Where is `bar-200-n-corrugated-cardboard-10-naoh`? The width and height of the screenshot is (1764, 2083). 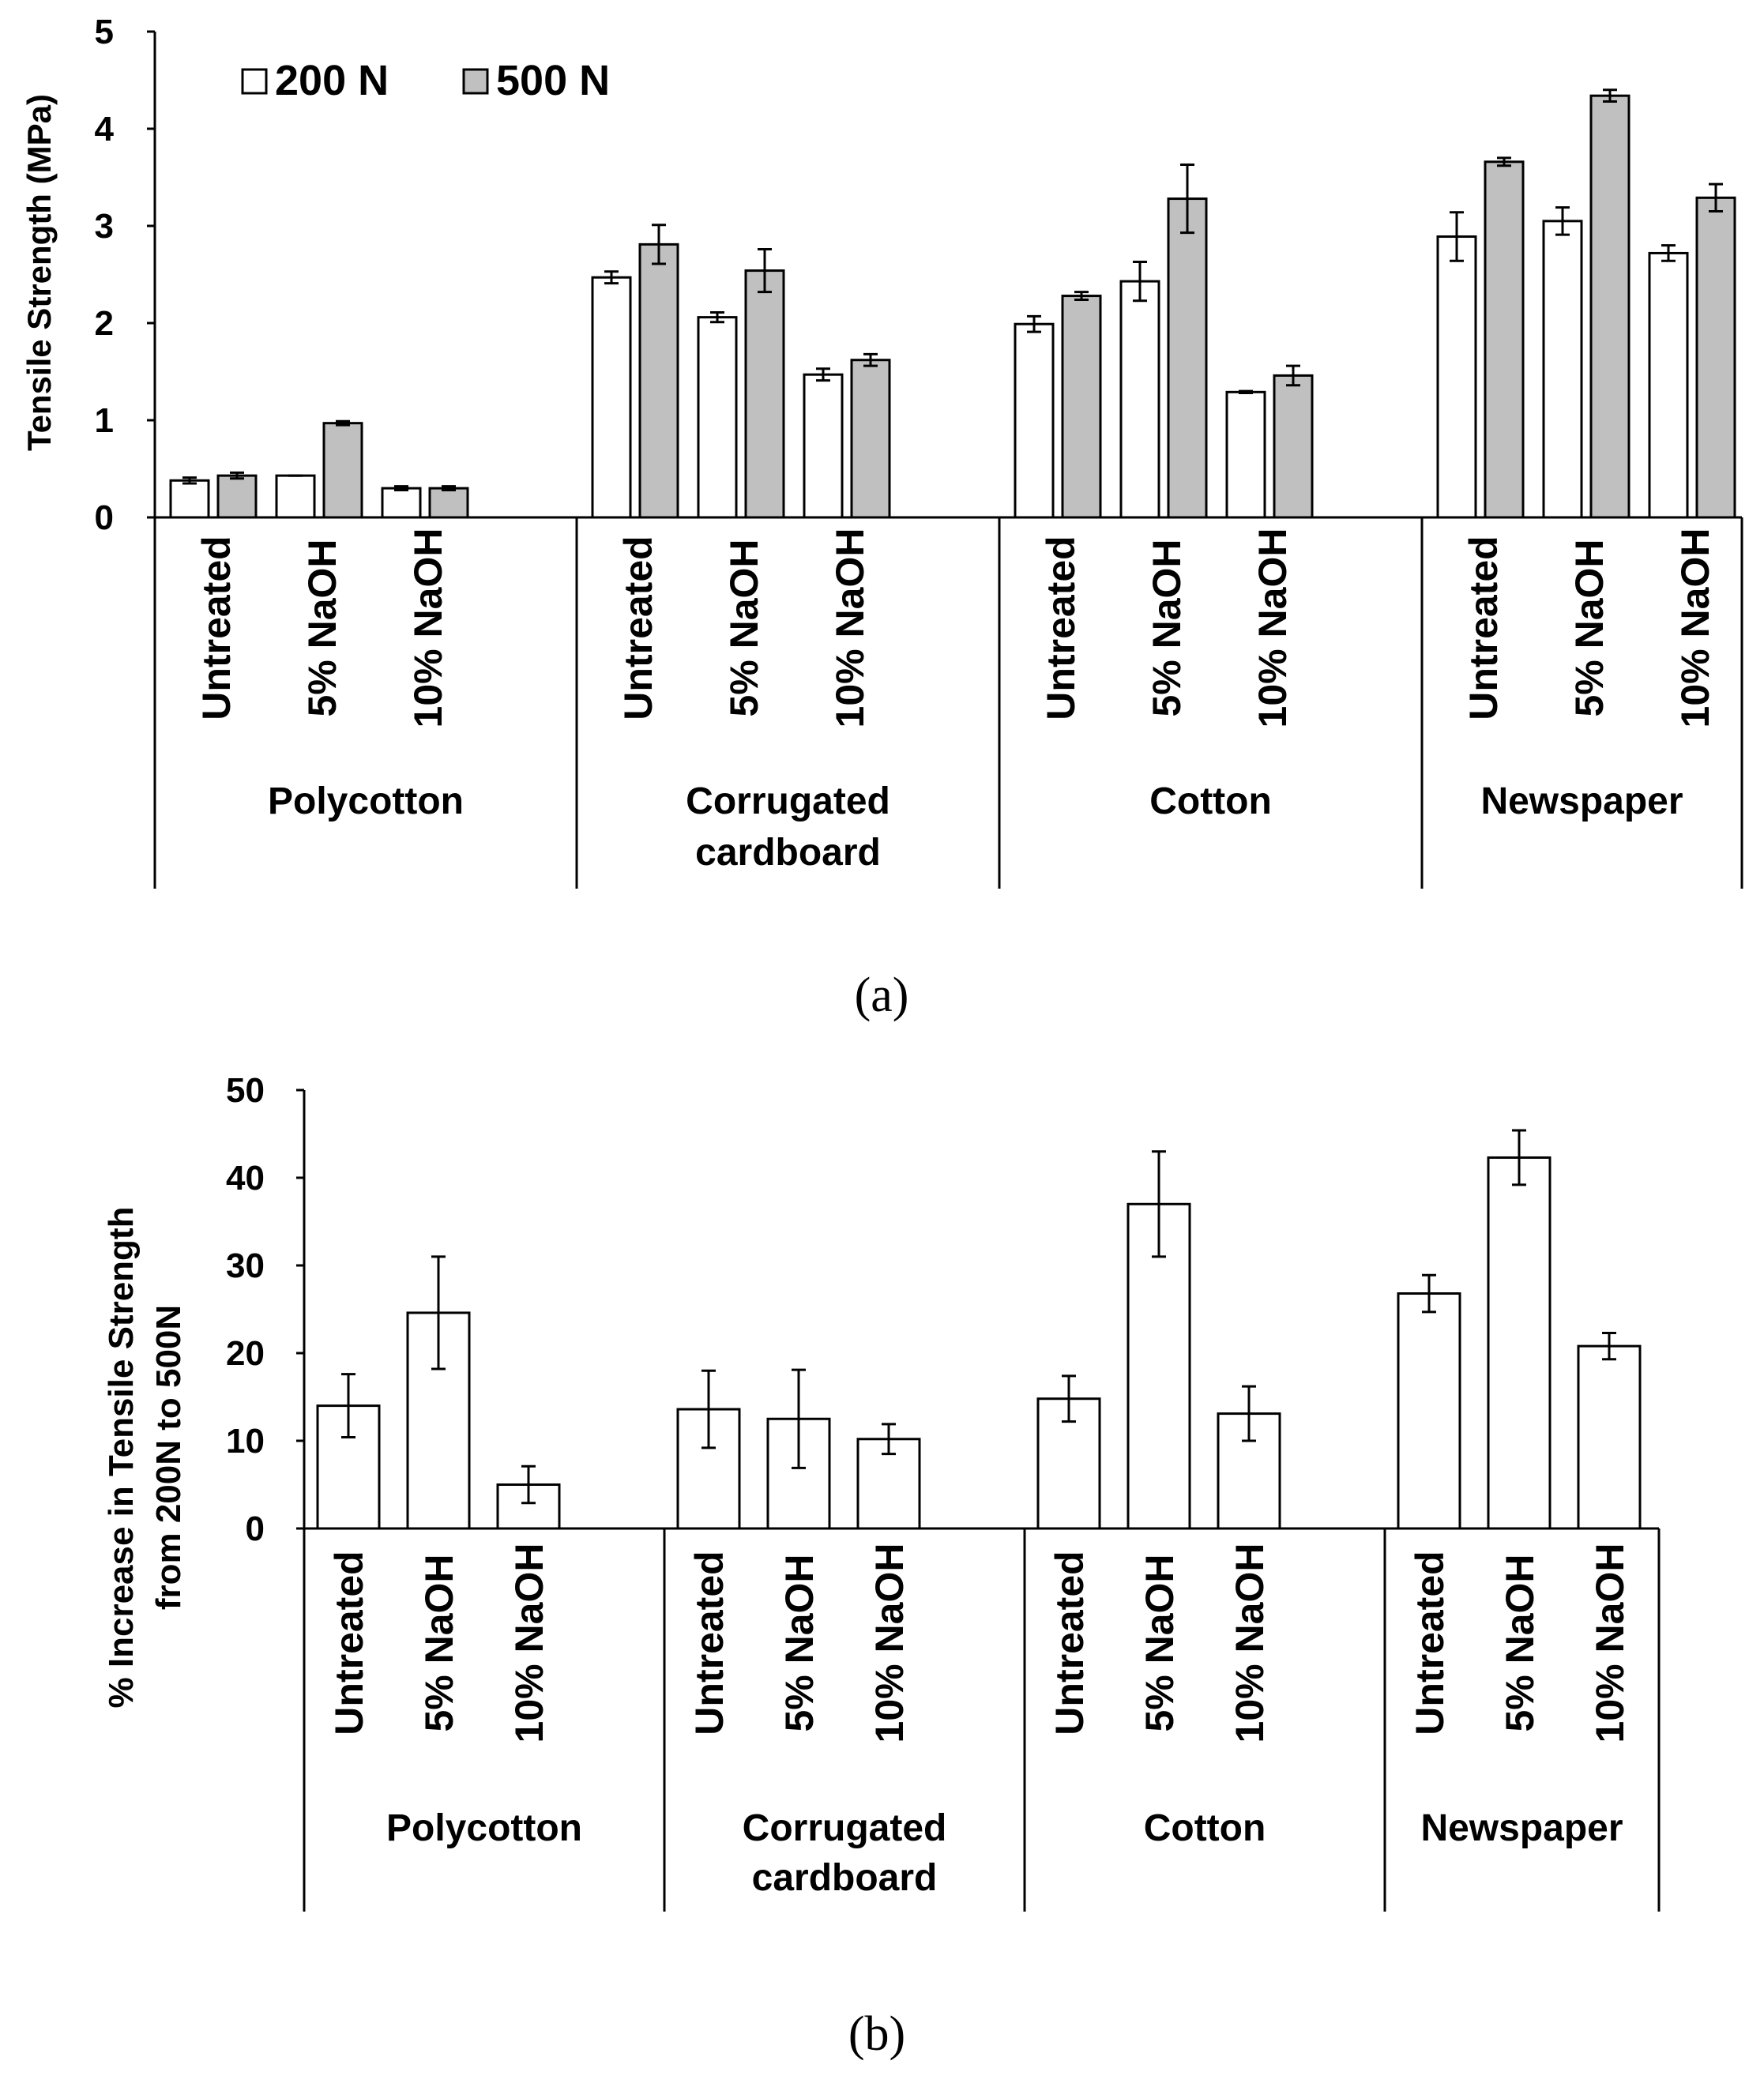 bar-200-n-corrugated-cardboard-10-naoh is located at coordinates (823, 446).